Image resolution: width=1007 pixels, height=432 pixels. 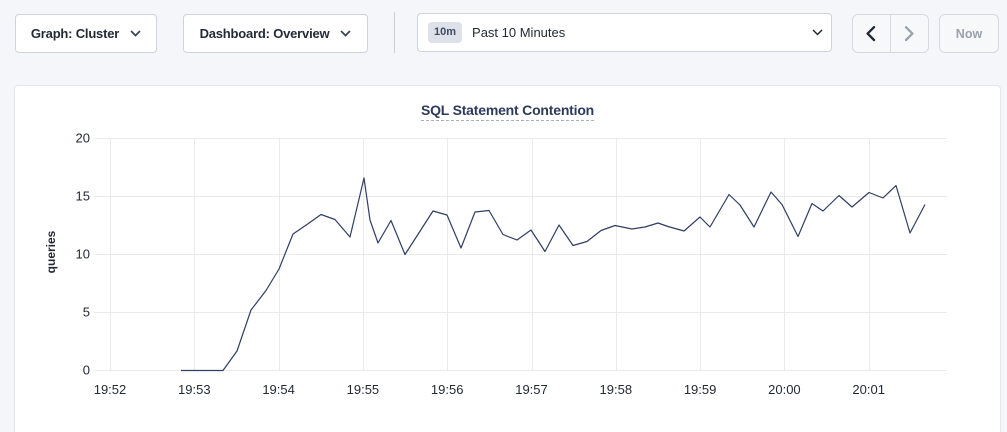 I want to click on svg-text: 19:54, so click(x=278, y=389).